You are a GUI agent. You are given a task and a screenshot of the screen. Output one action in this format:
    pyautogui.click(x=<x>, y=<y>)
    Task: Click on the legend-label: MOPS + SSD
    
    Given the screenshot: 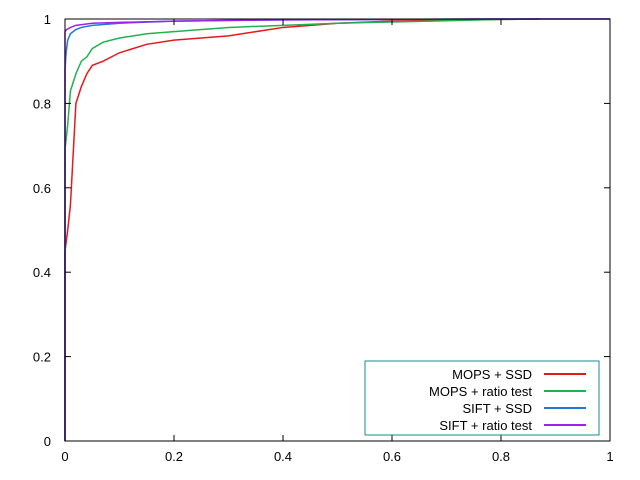 What is the action you would take?
    pyautogui.click(x=492, y=374)
    